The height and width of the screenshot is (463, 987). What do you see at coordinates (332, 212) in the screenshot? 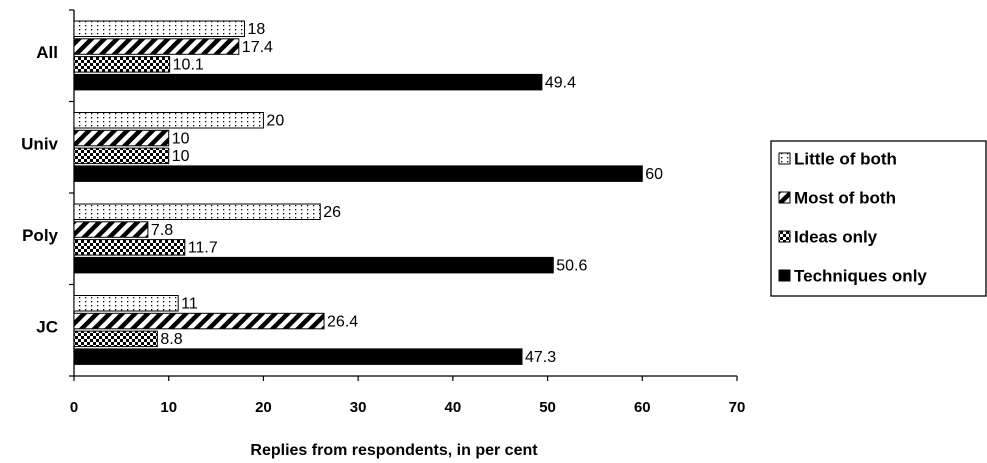
I see `data-label: 26` at bounding box center [332, 212].